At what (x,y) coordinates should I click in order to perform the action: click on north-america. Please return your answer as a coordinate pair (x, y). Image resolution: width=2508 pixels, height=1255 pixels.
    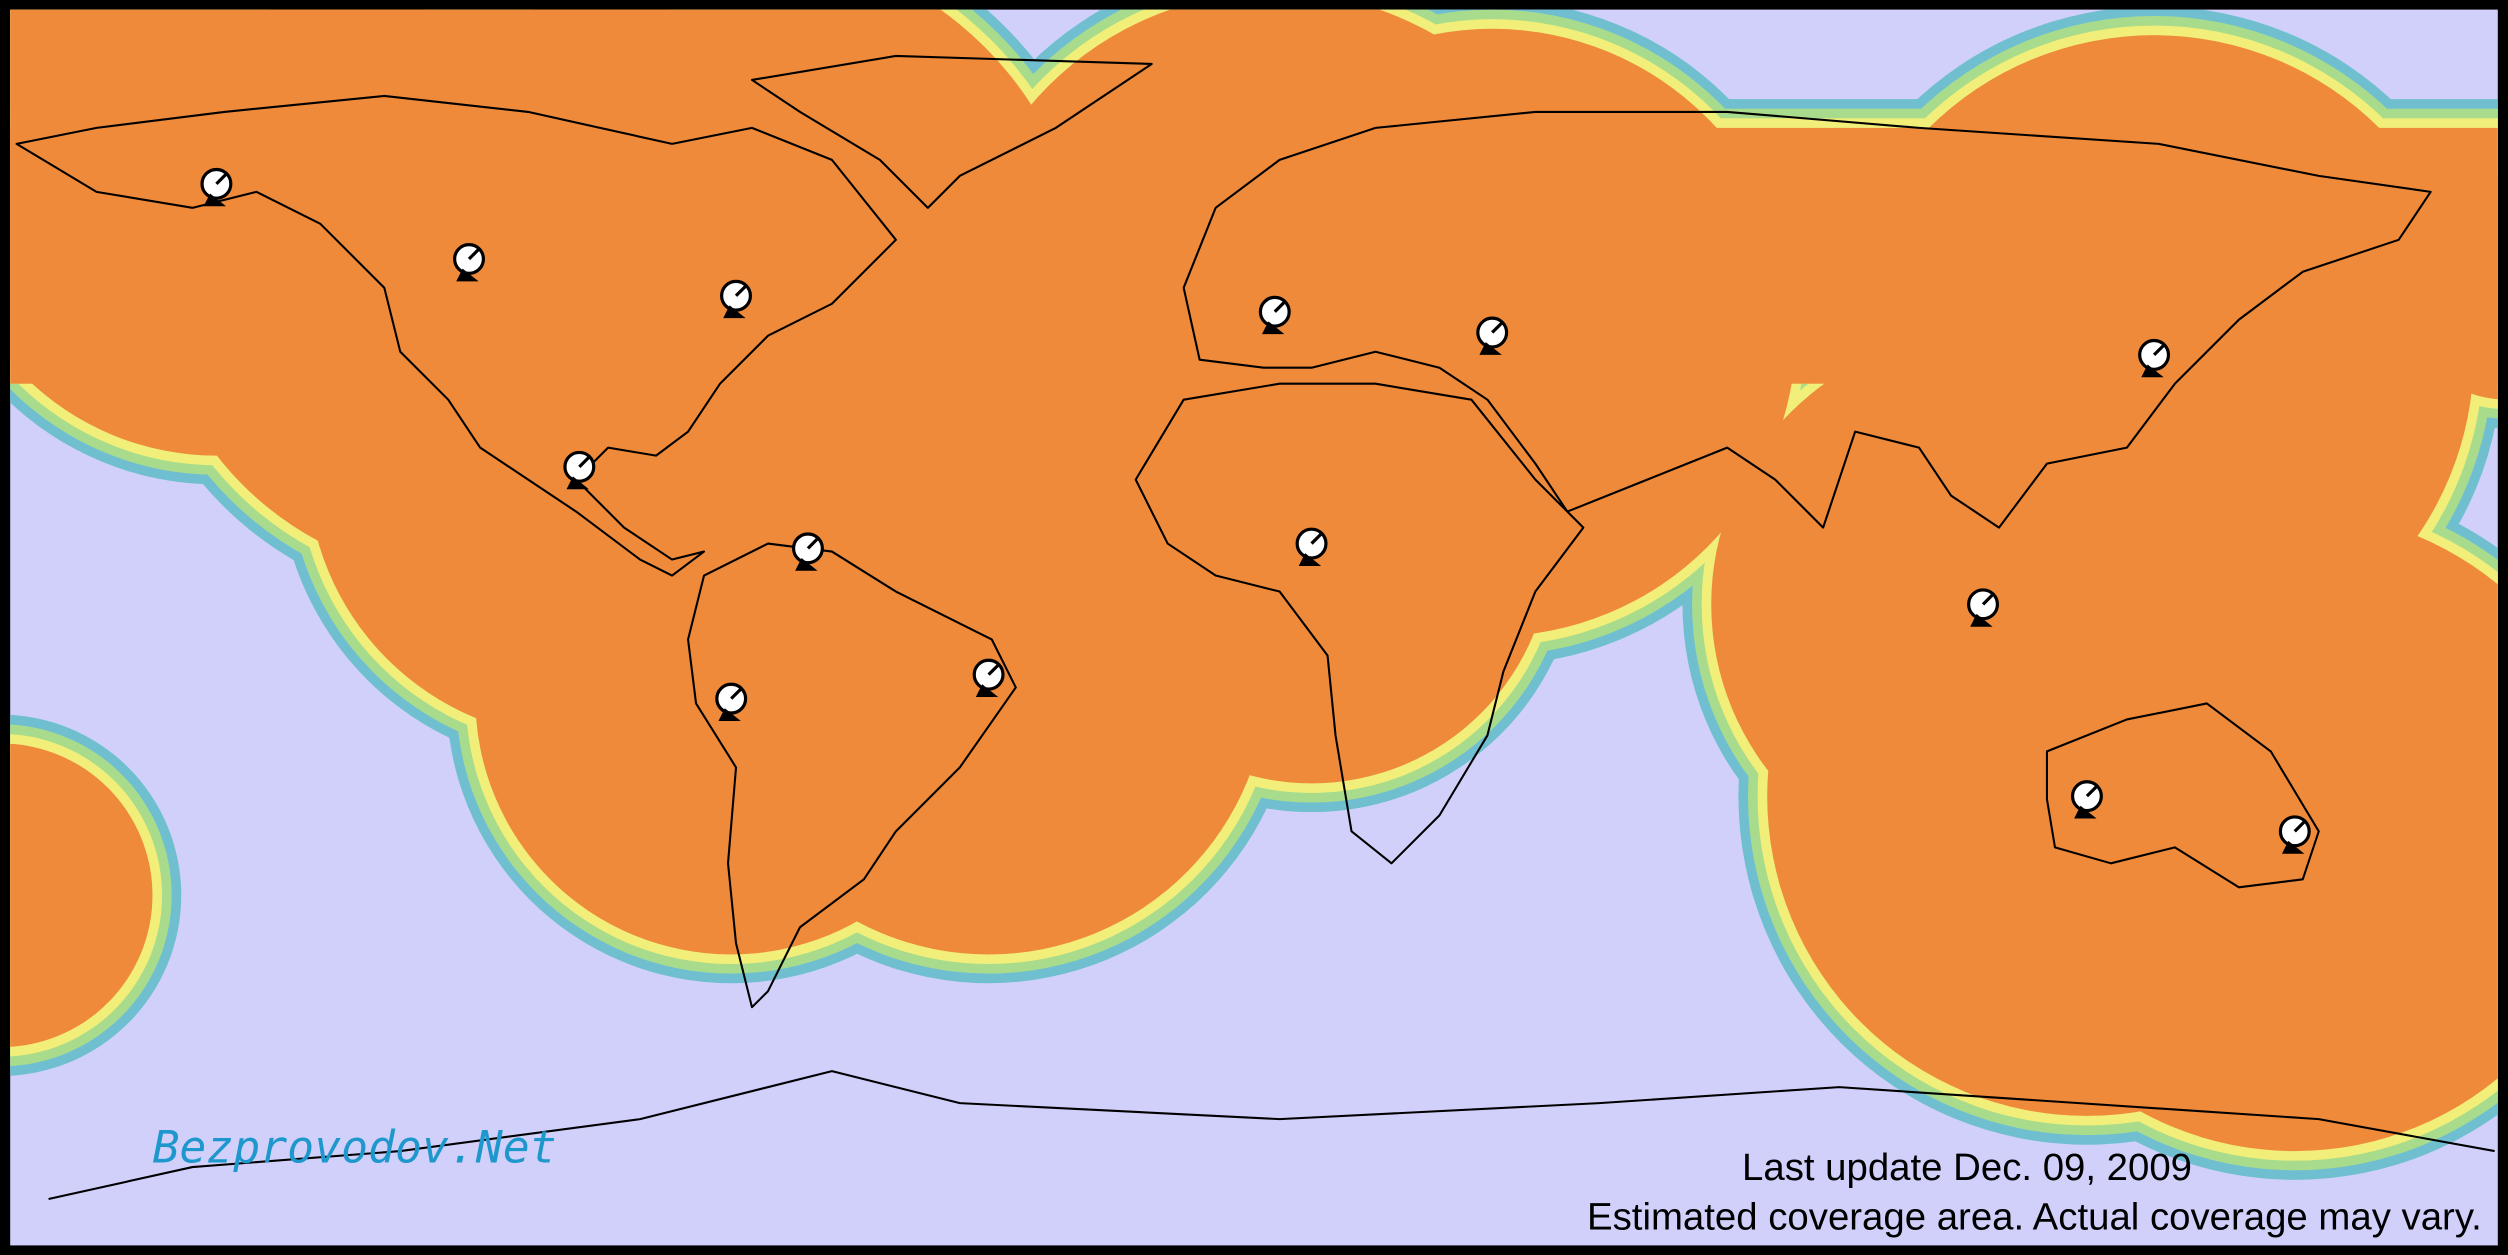
    Looking at the image, I should click on (456, 335).